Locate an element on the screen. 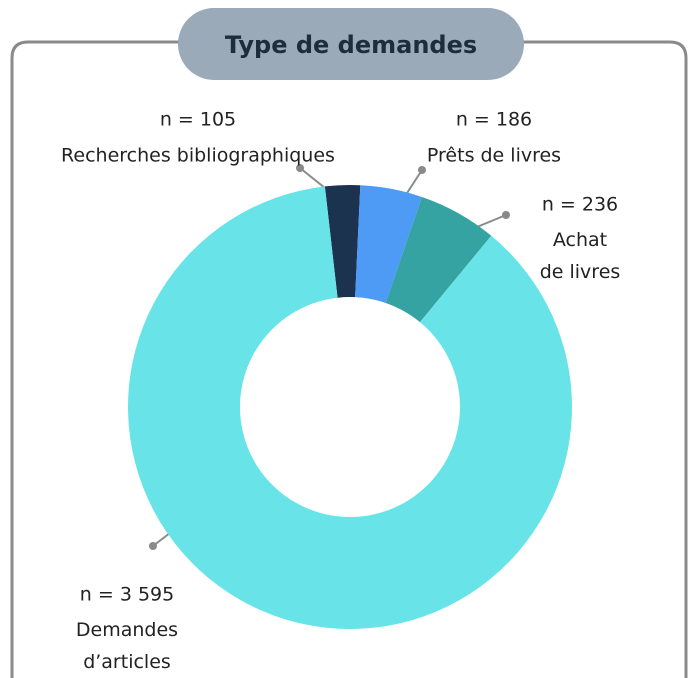 Image resolution: width=692 pixels, height=678 pixels. category-label: Achat de livres is located at coordinates (580, 256).